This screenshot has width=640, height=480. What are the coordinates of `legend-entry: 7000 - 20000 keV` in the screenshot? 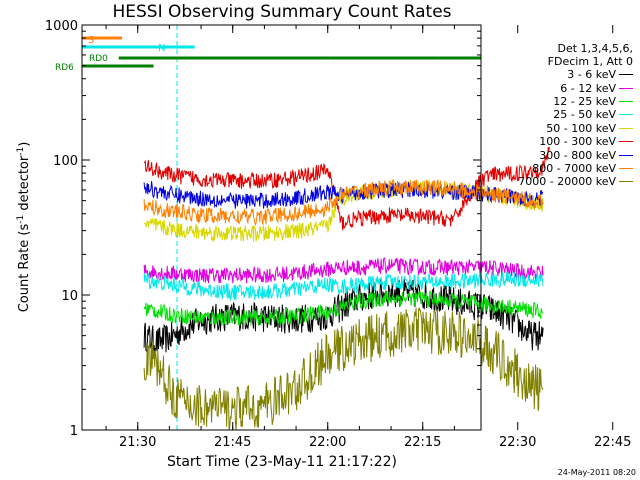 It's located at (560, 181).